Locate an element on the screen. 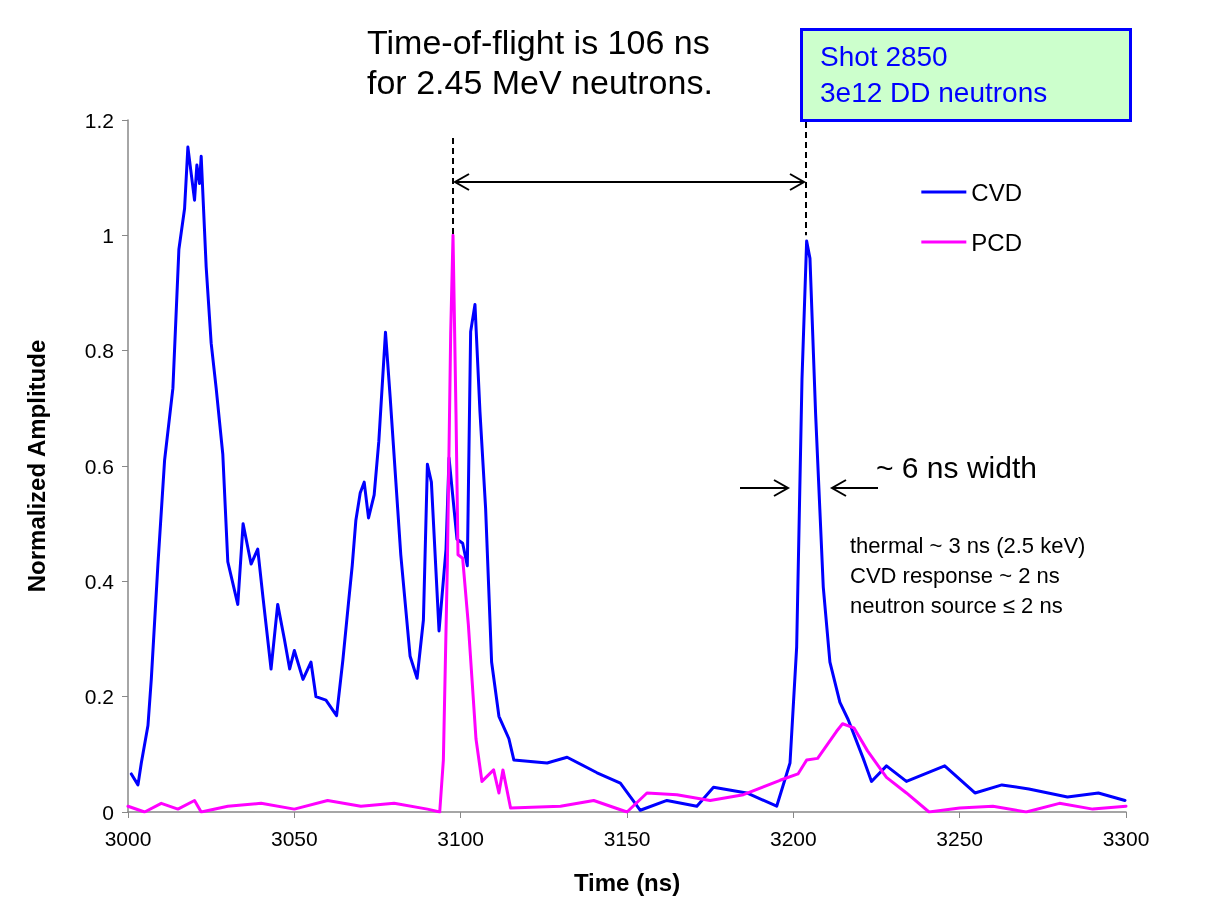  x-tick-label: 3000 is located at coordinates (128, 838).